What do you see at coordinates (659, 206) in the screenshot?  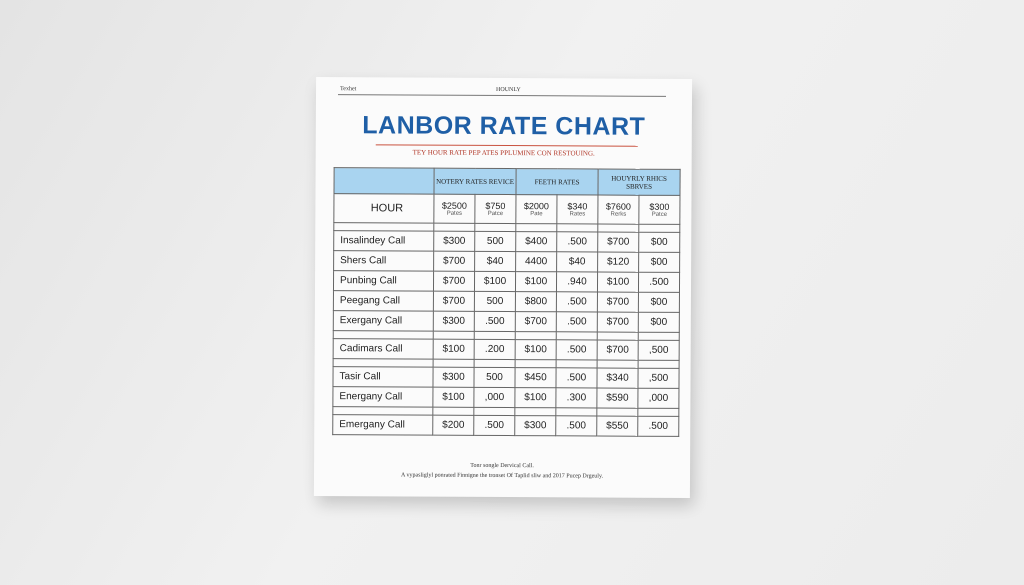 I see `rate-value: $300` at bounding box center [659, 206].